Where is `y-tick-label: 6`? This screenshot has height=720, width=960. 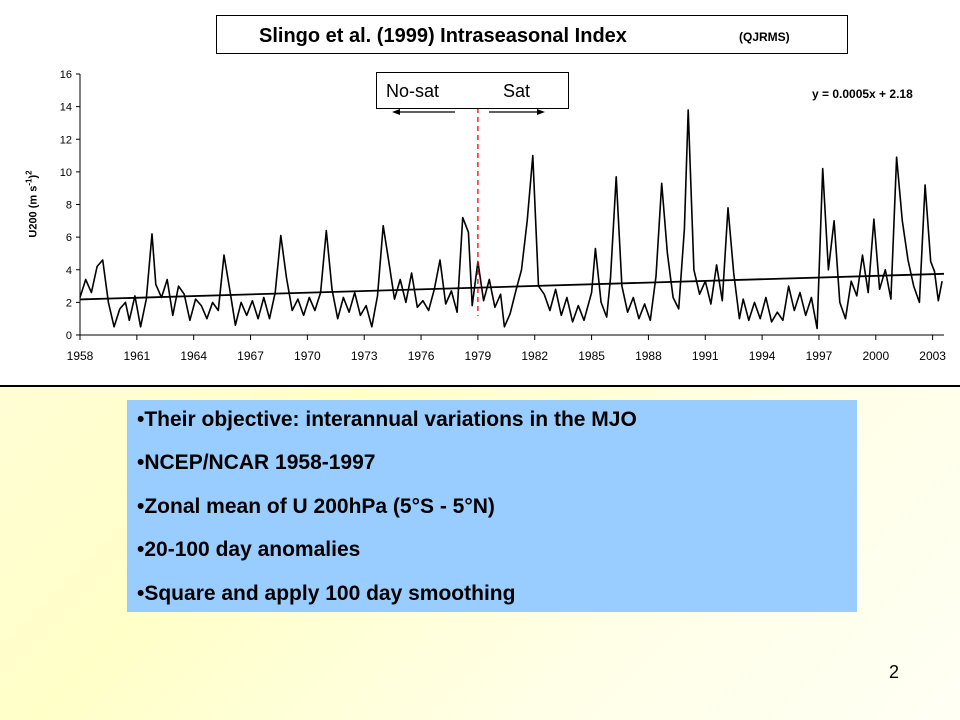
y-tick-label: 6 is located at coordinates (69, 238).